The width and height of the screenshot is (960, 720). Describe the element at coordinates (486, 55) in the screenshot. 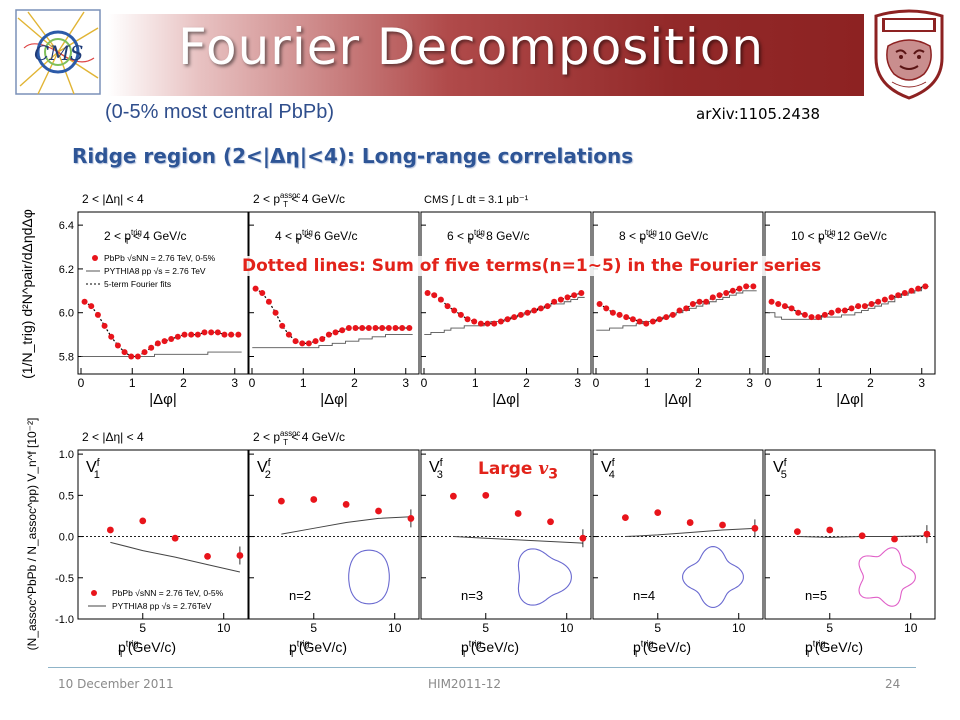

I see `title-banner` at that location.